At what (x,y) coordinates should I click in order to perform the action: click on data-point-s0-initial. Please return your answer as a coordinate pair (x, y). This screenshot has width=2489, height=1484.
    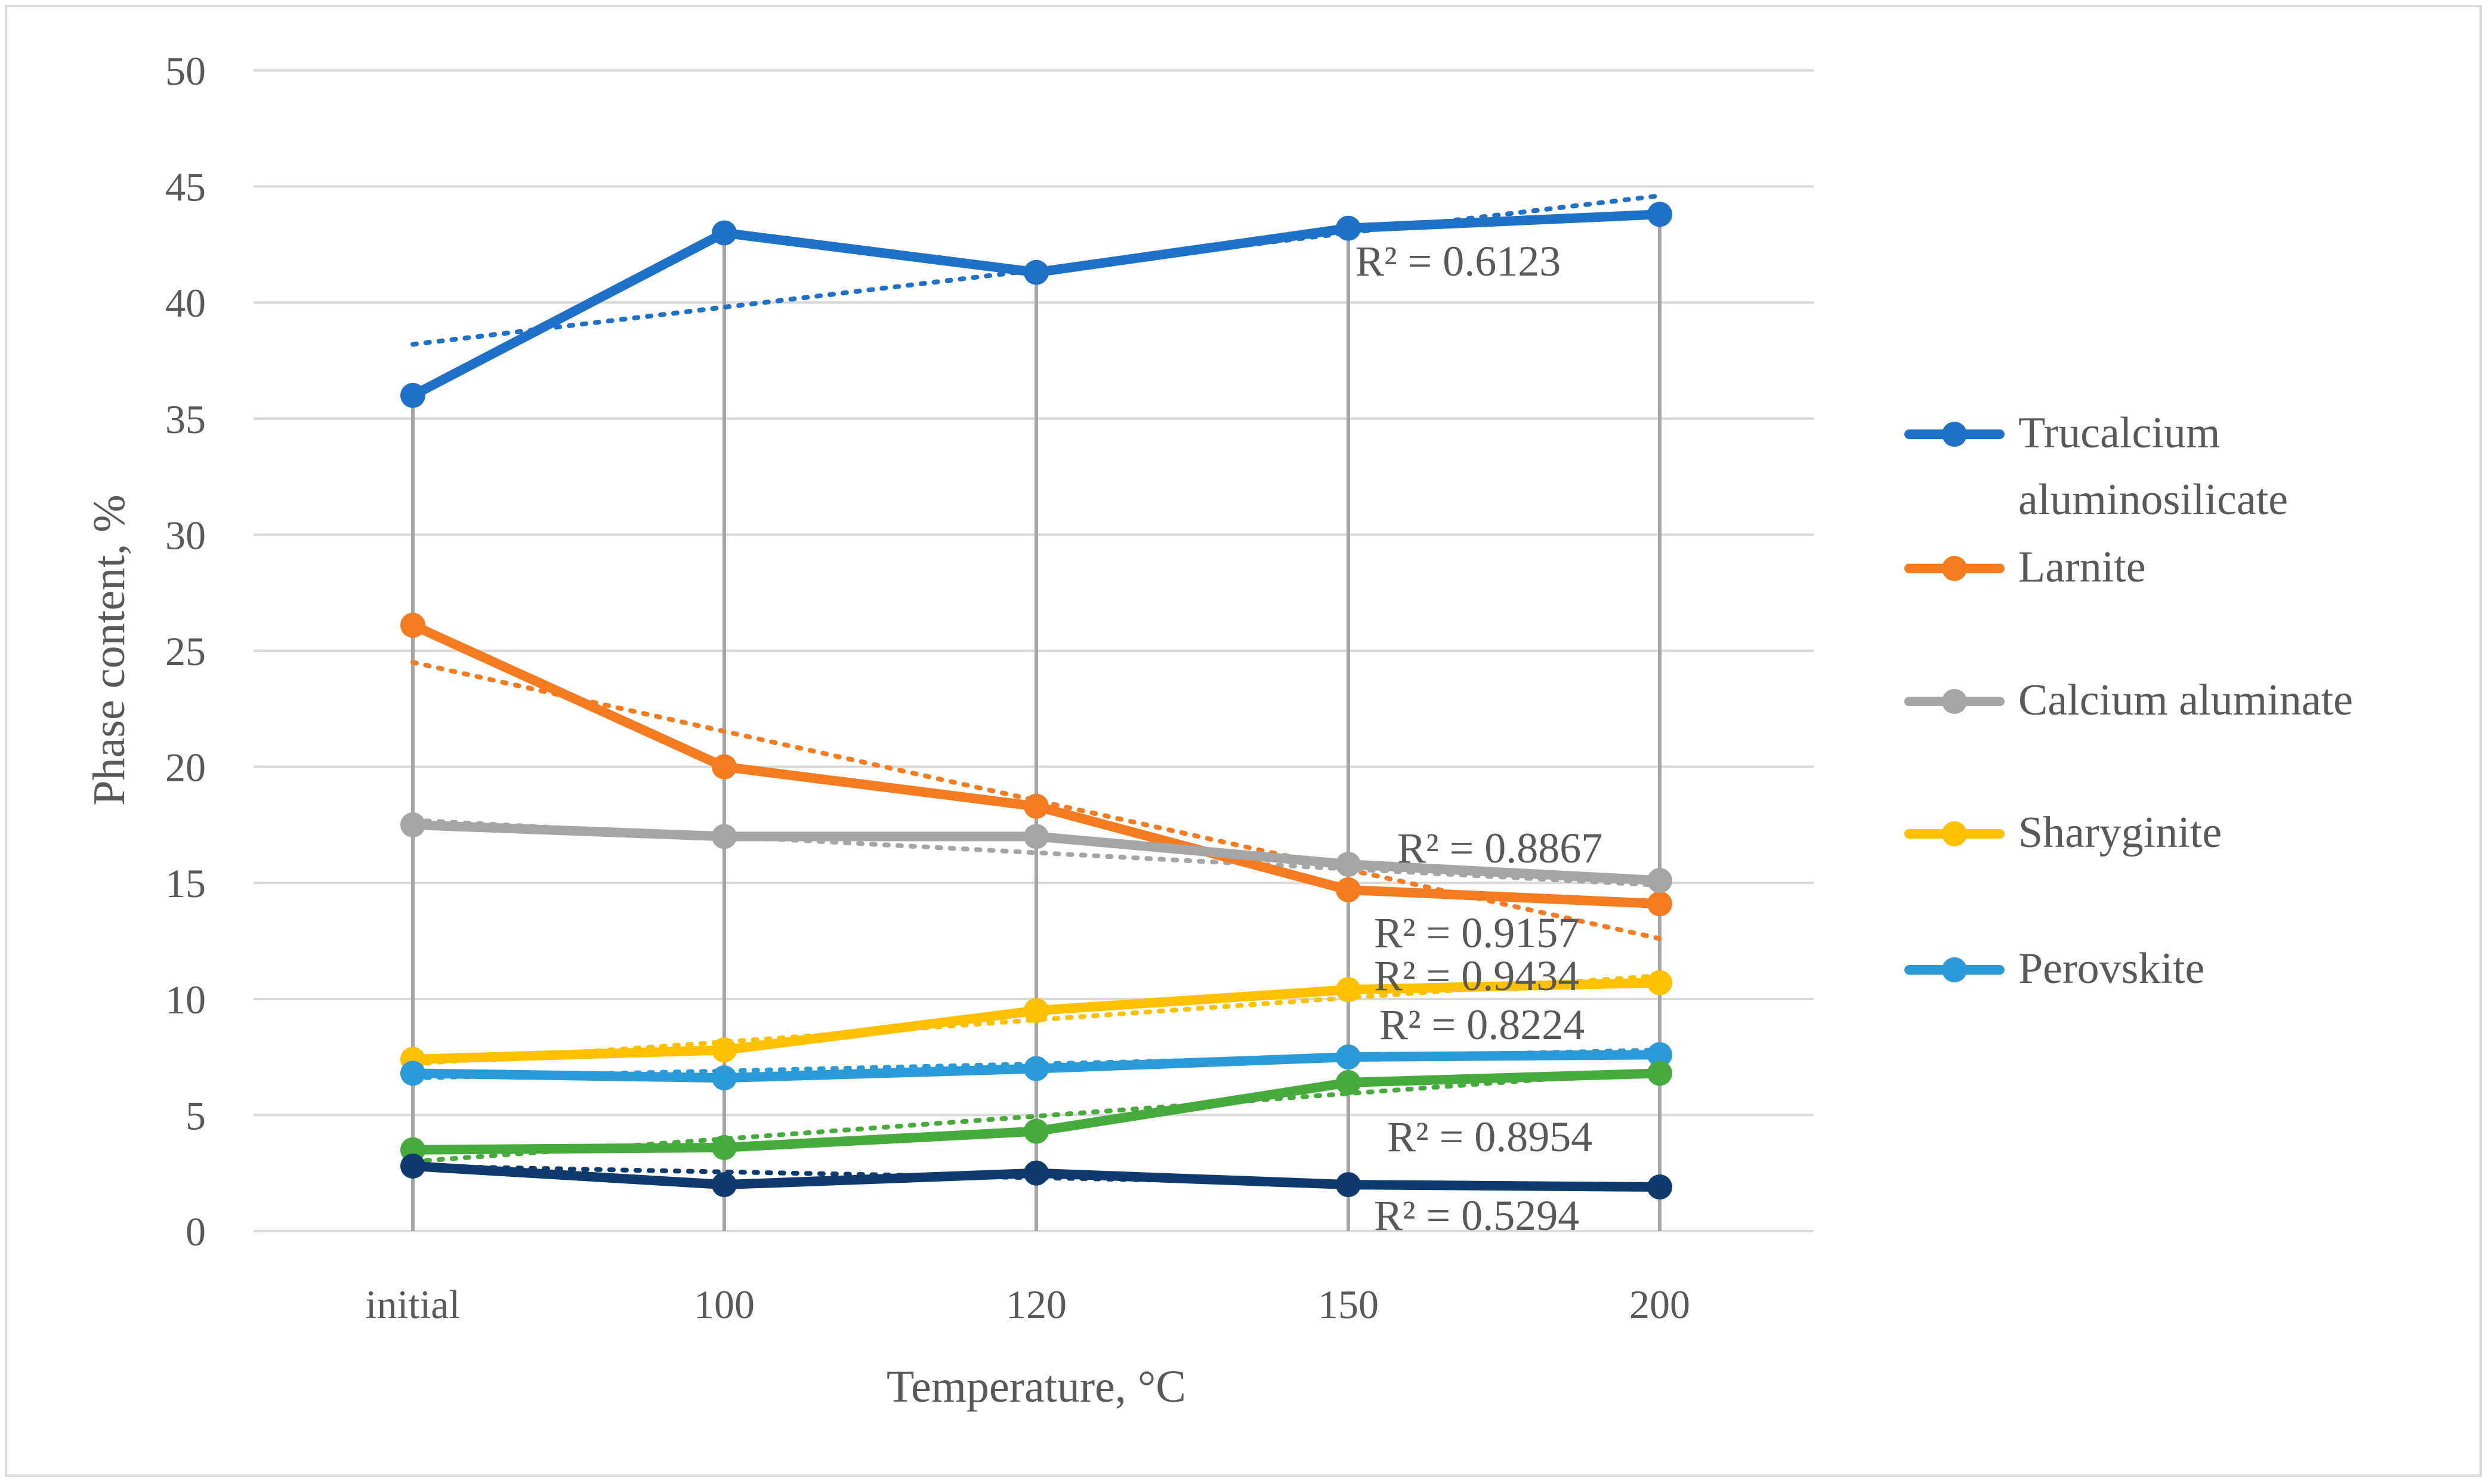
    Looking at the image, I should click on (413, 395).